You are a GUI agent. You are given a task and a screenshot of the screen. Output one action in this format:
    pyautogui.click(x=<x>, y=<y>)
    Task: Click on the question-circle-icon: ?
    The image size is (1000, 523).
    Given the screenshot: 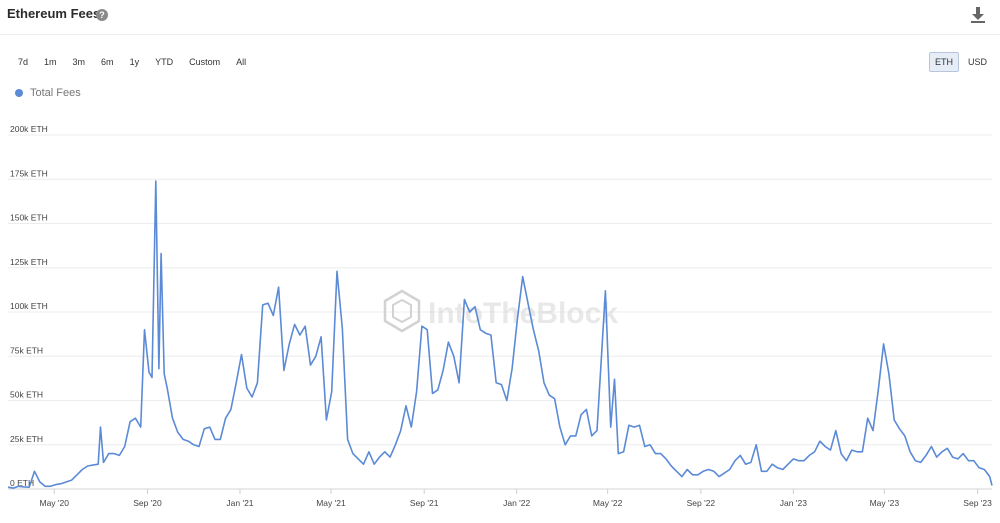 What is the action you would take?
    pyautogui.click(x=102, y=15)
    